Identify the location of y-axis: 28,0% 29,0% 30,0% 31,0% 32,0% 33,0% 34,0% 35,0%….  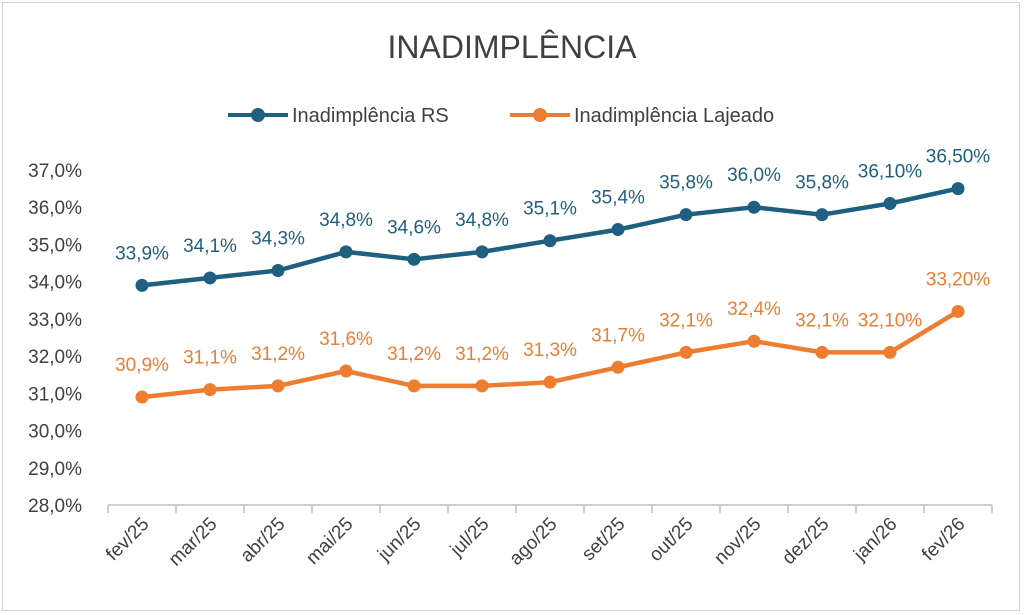
(55, 339).